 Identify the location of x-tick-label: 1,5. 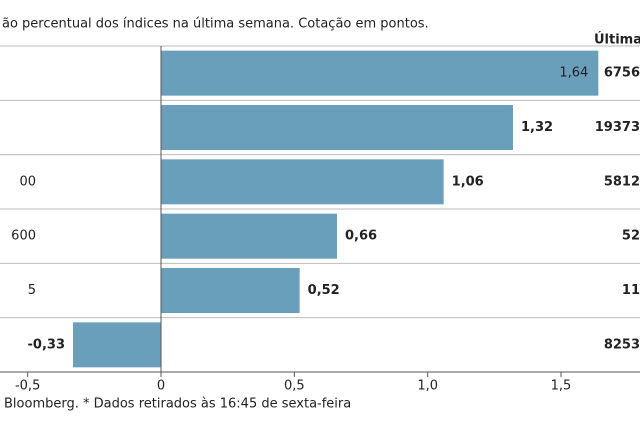
(561, 386).